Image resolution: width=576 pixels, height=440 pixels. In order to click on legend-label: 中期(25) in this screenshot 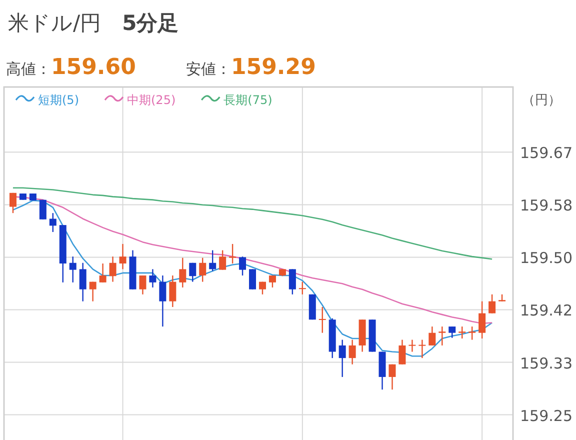, I will do `click(151, 100)`.